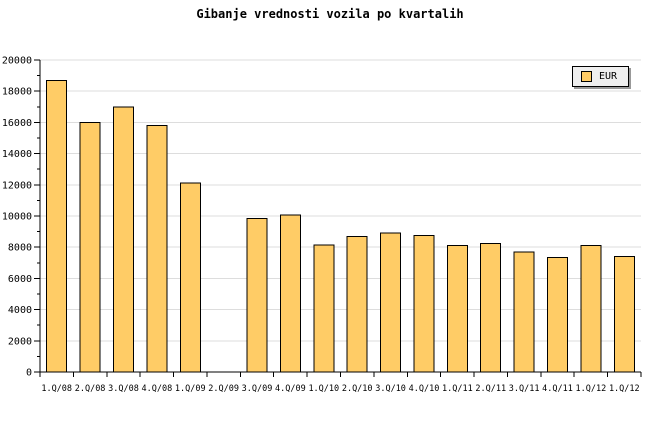 The width and height of the screenshot is (660, 440). I want to click on y-axis-label: 6000, so click(20, 279).